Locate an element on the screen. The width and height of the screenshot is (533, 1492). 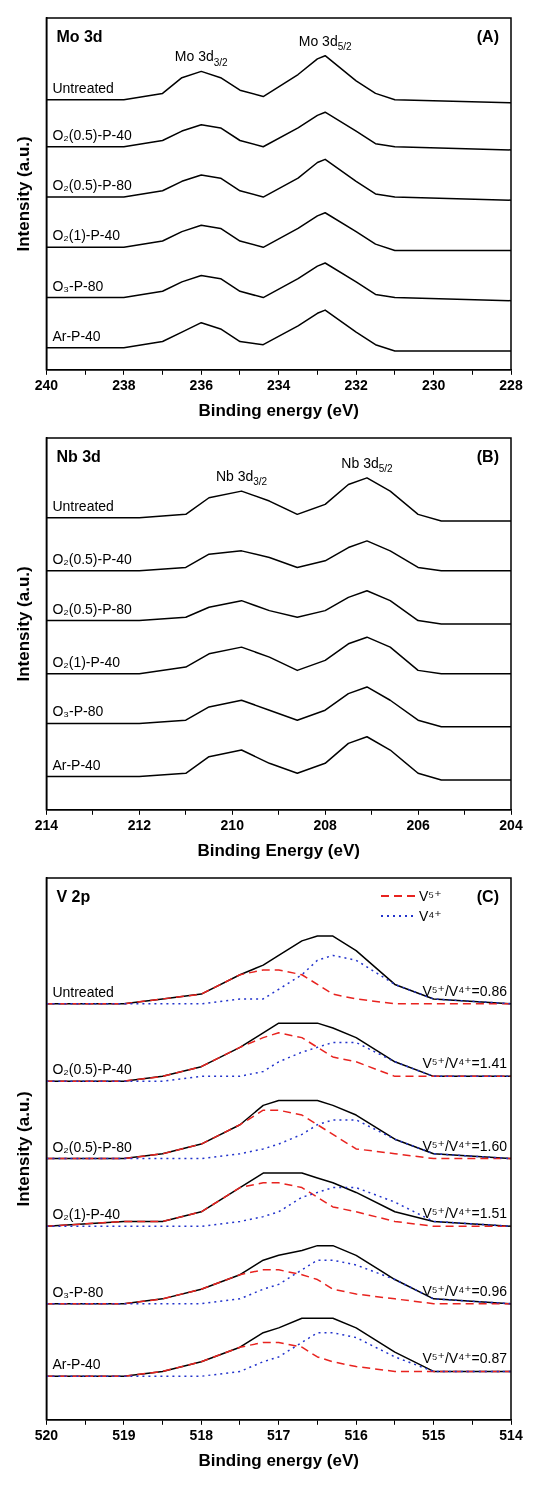
x-tick-label: 204 is located at coordinates (511, 825).